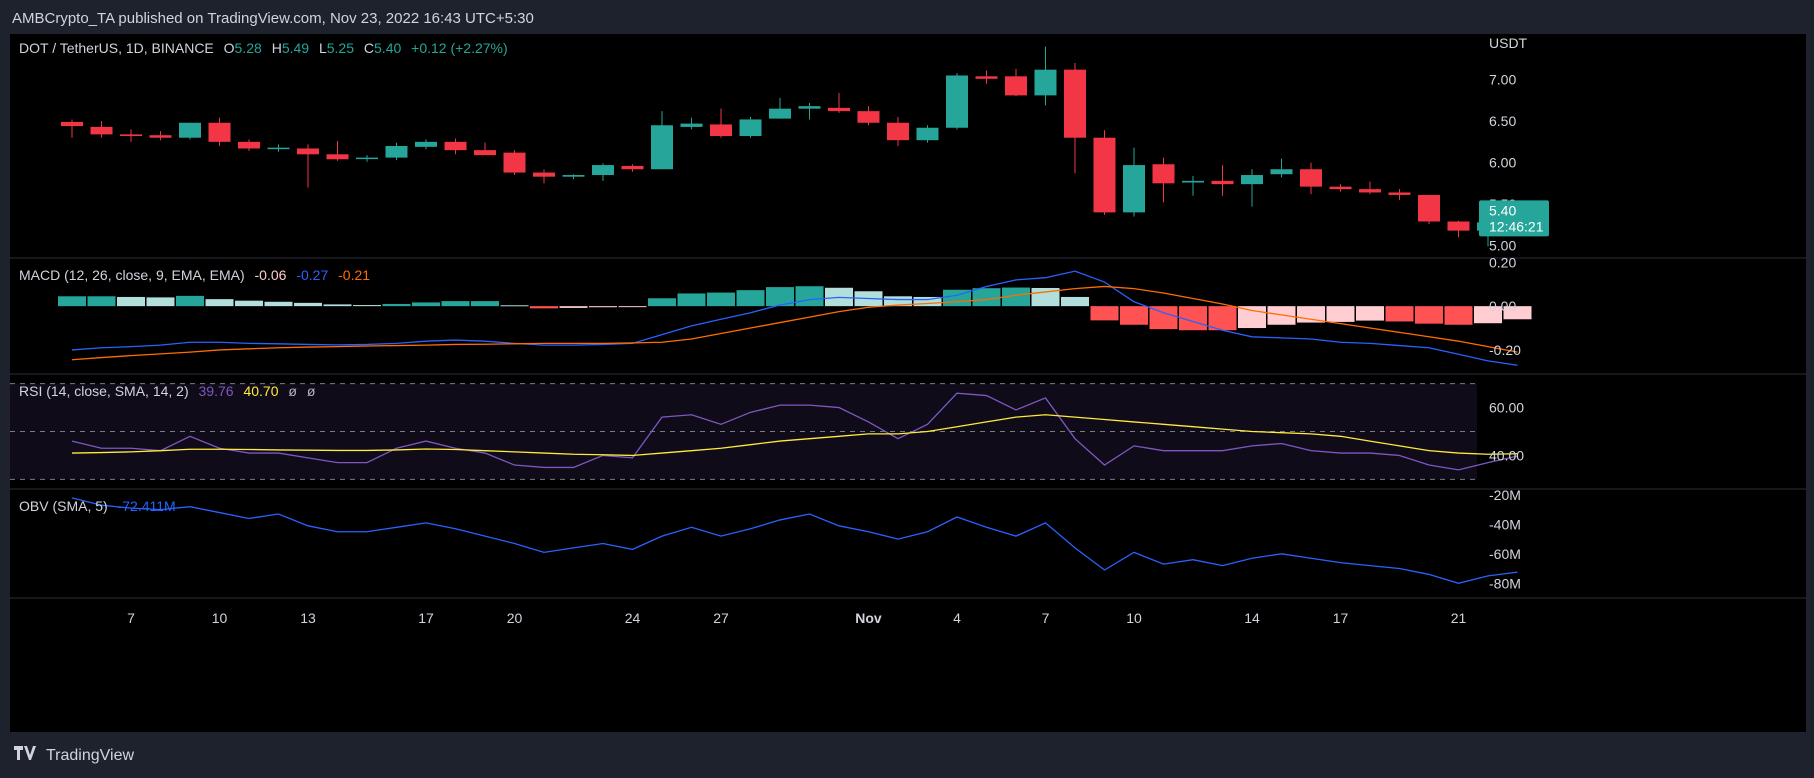  I want to click on time-tick-label: 10, so click(1134, 618).